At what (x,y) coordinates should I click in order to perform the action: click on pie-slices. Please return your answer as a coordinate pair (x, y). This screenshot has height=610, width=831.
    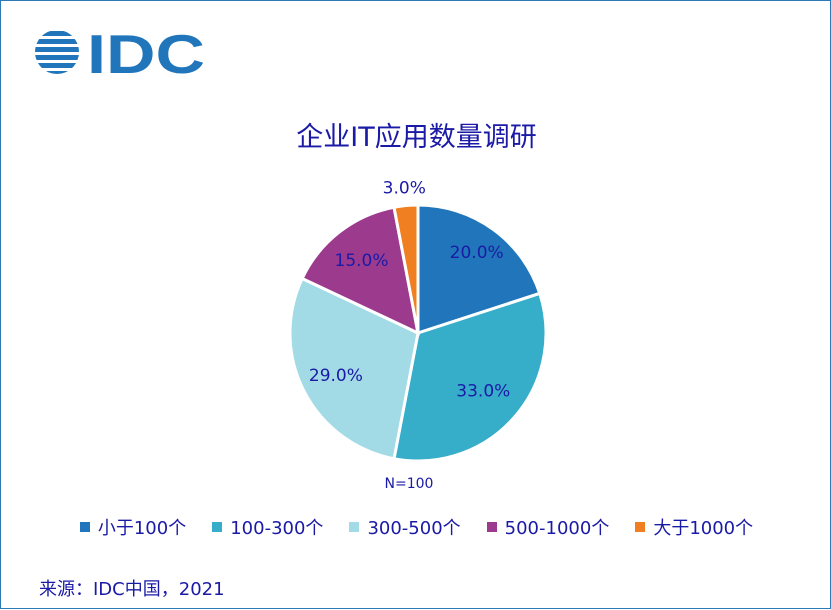
    Looking at the image, I should click on (418, 333).